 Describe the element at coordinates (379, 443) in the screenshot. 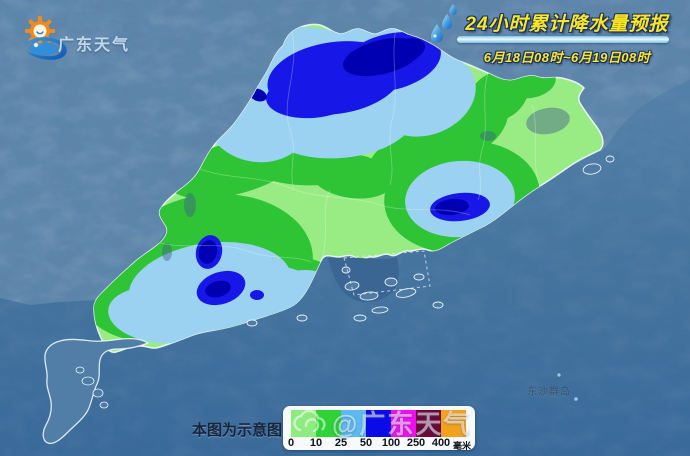

I see `legend-tick-row: 0 10 25 50 100 250 400` at that location.